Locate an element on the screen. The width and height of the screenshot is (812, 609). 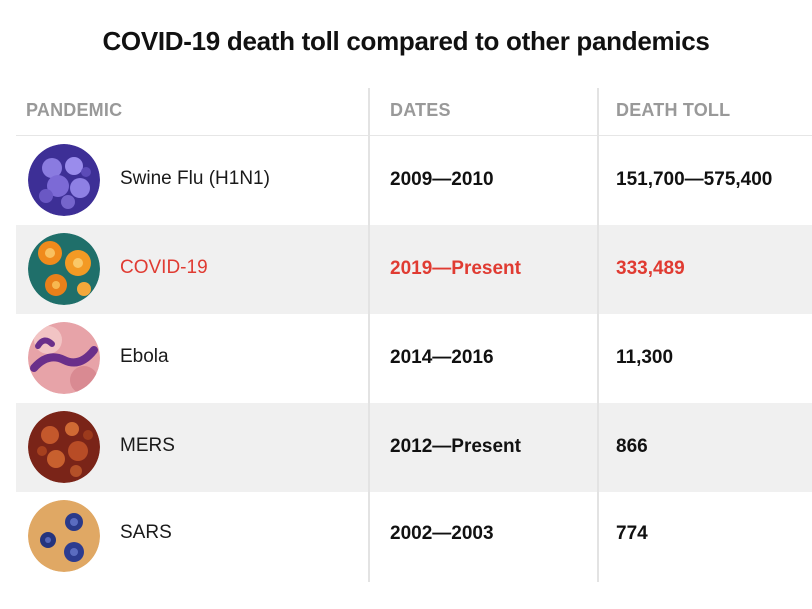
table-row: MERS 2012—Present 866 is located at coordinates (414, 447).